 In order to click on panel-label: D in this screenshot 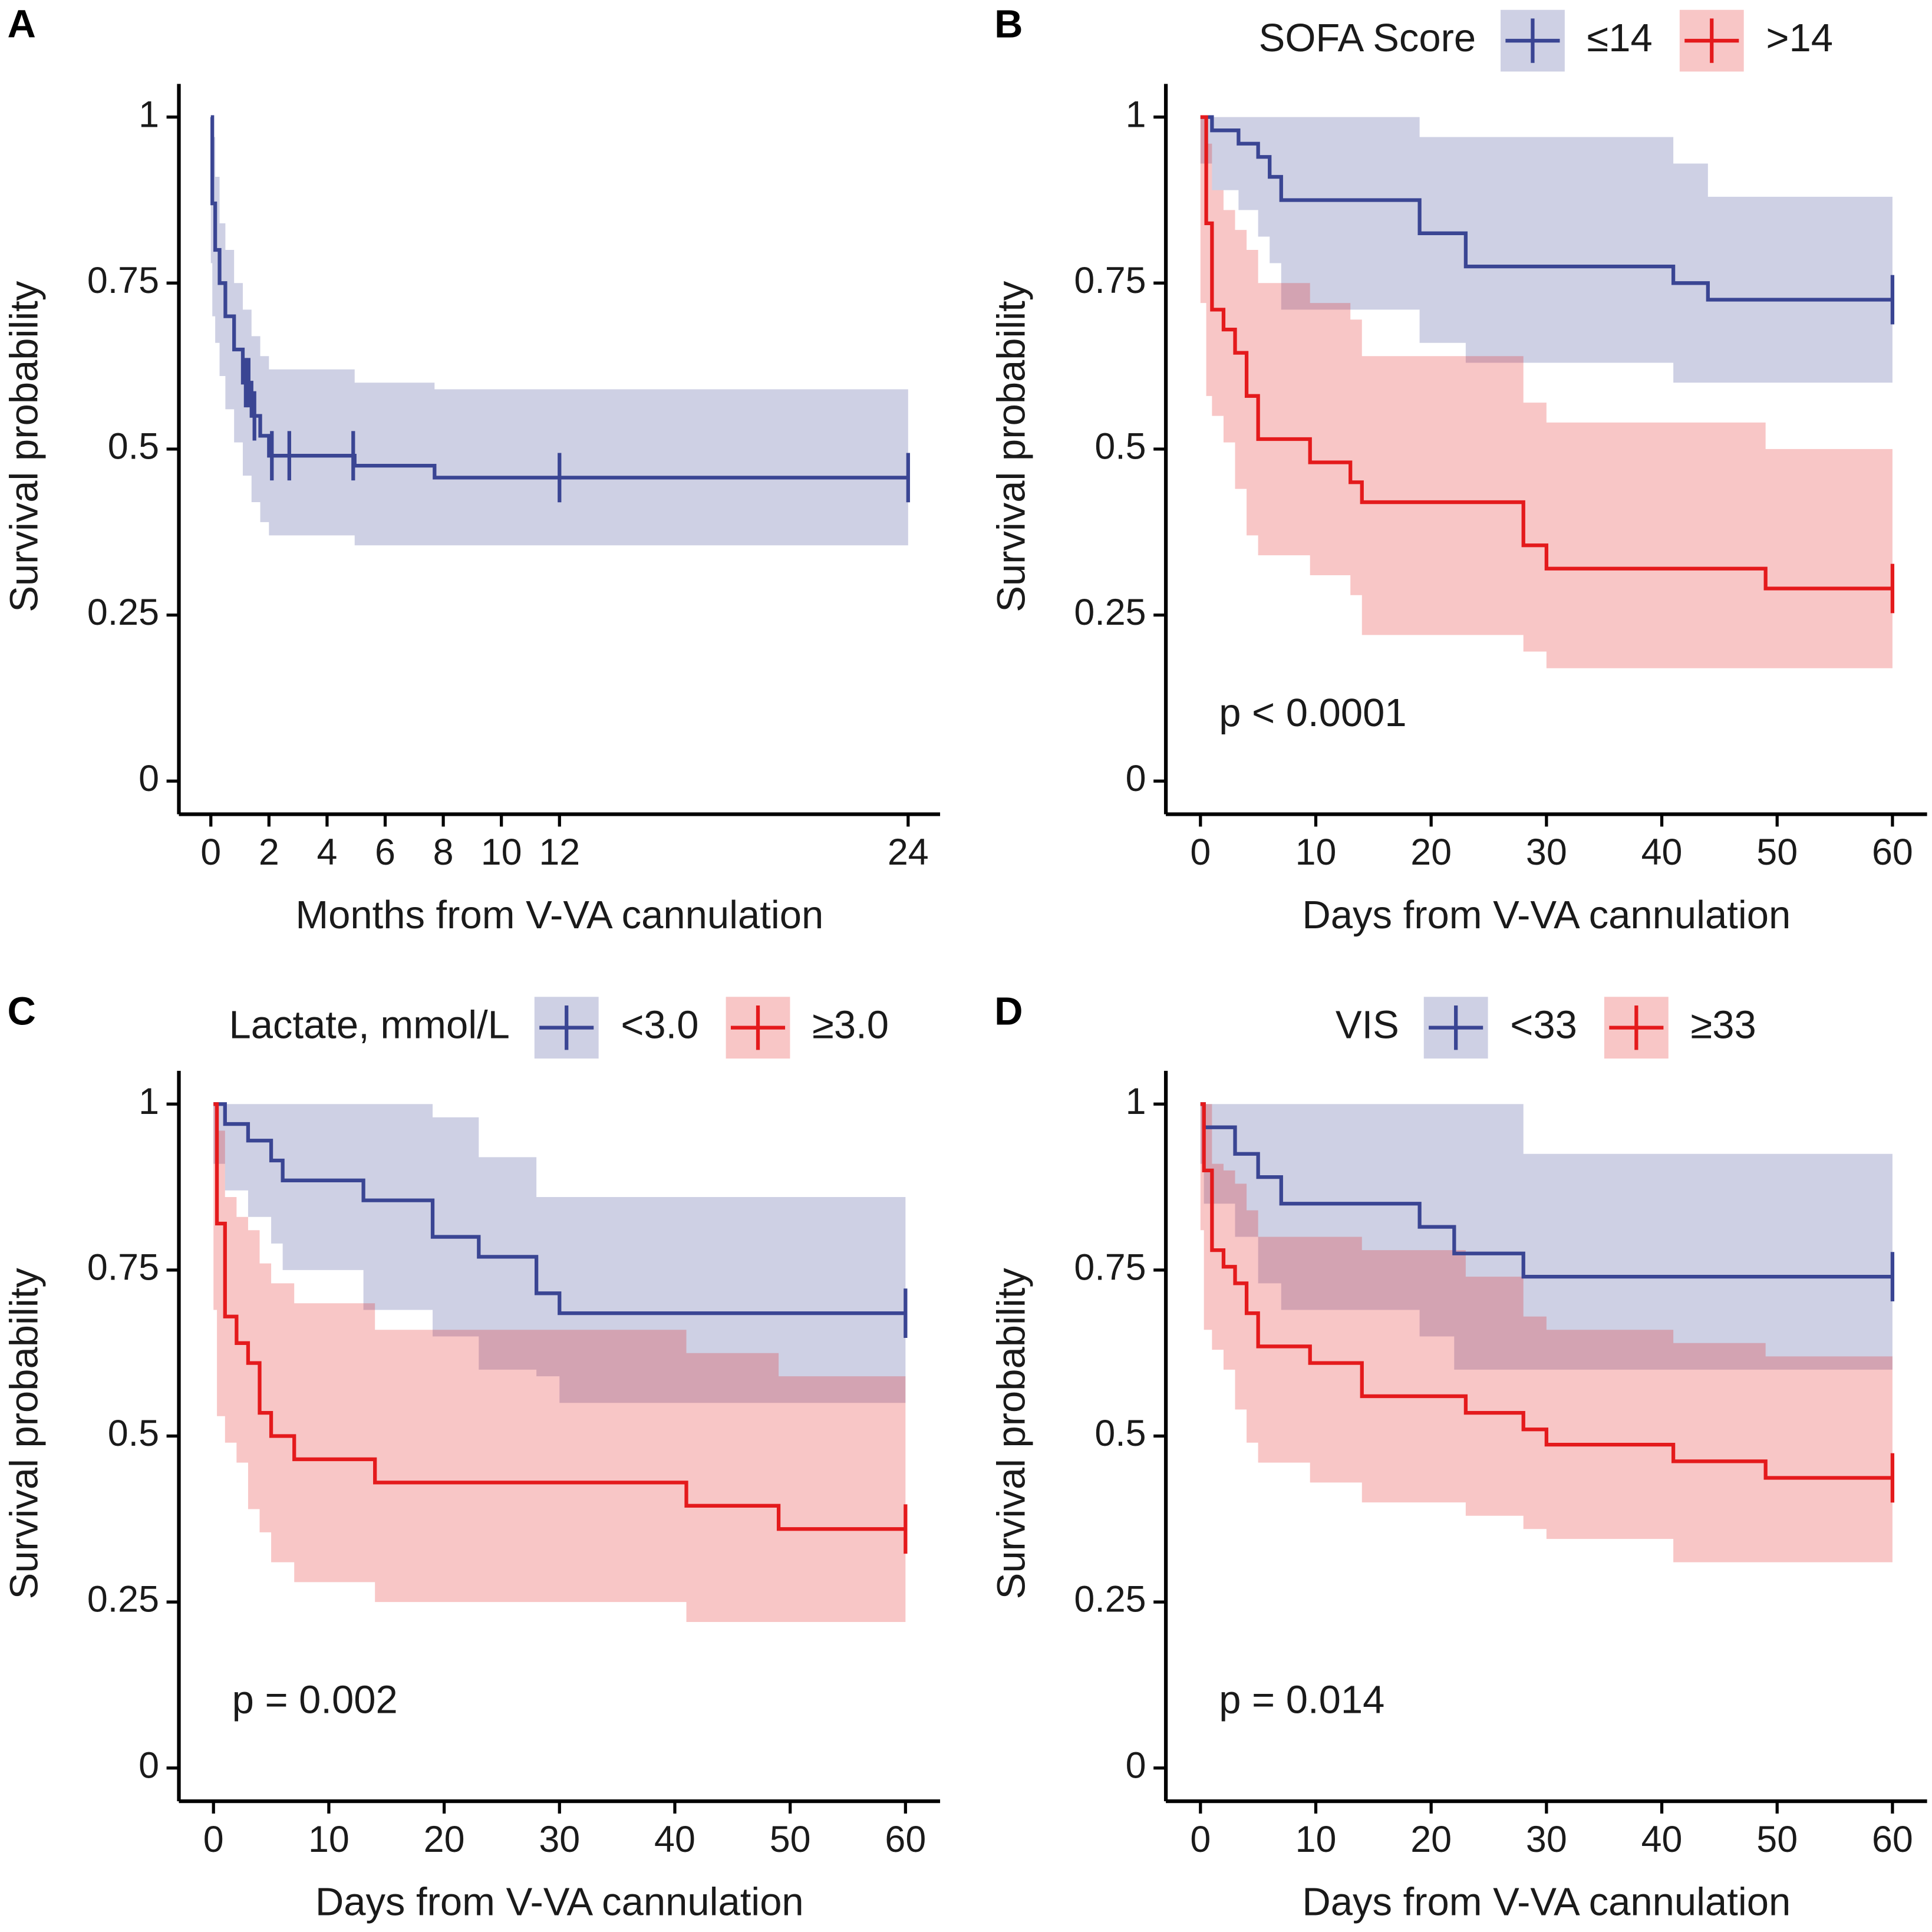, I will do `click(1008, 1011)`.